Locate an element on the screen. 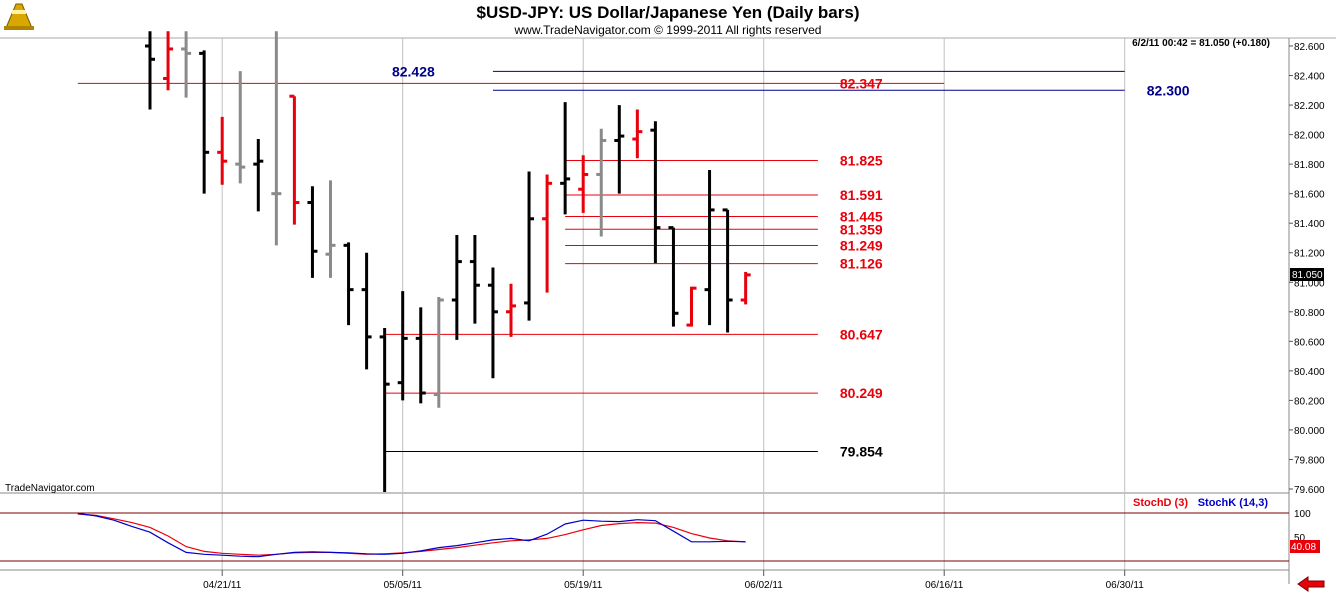 This screenshot has height=594, width=1336. level-label: 81.126 is located at coordinates (861, 264).